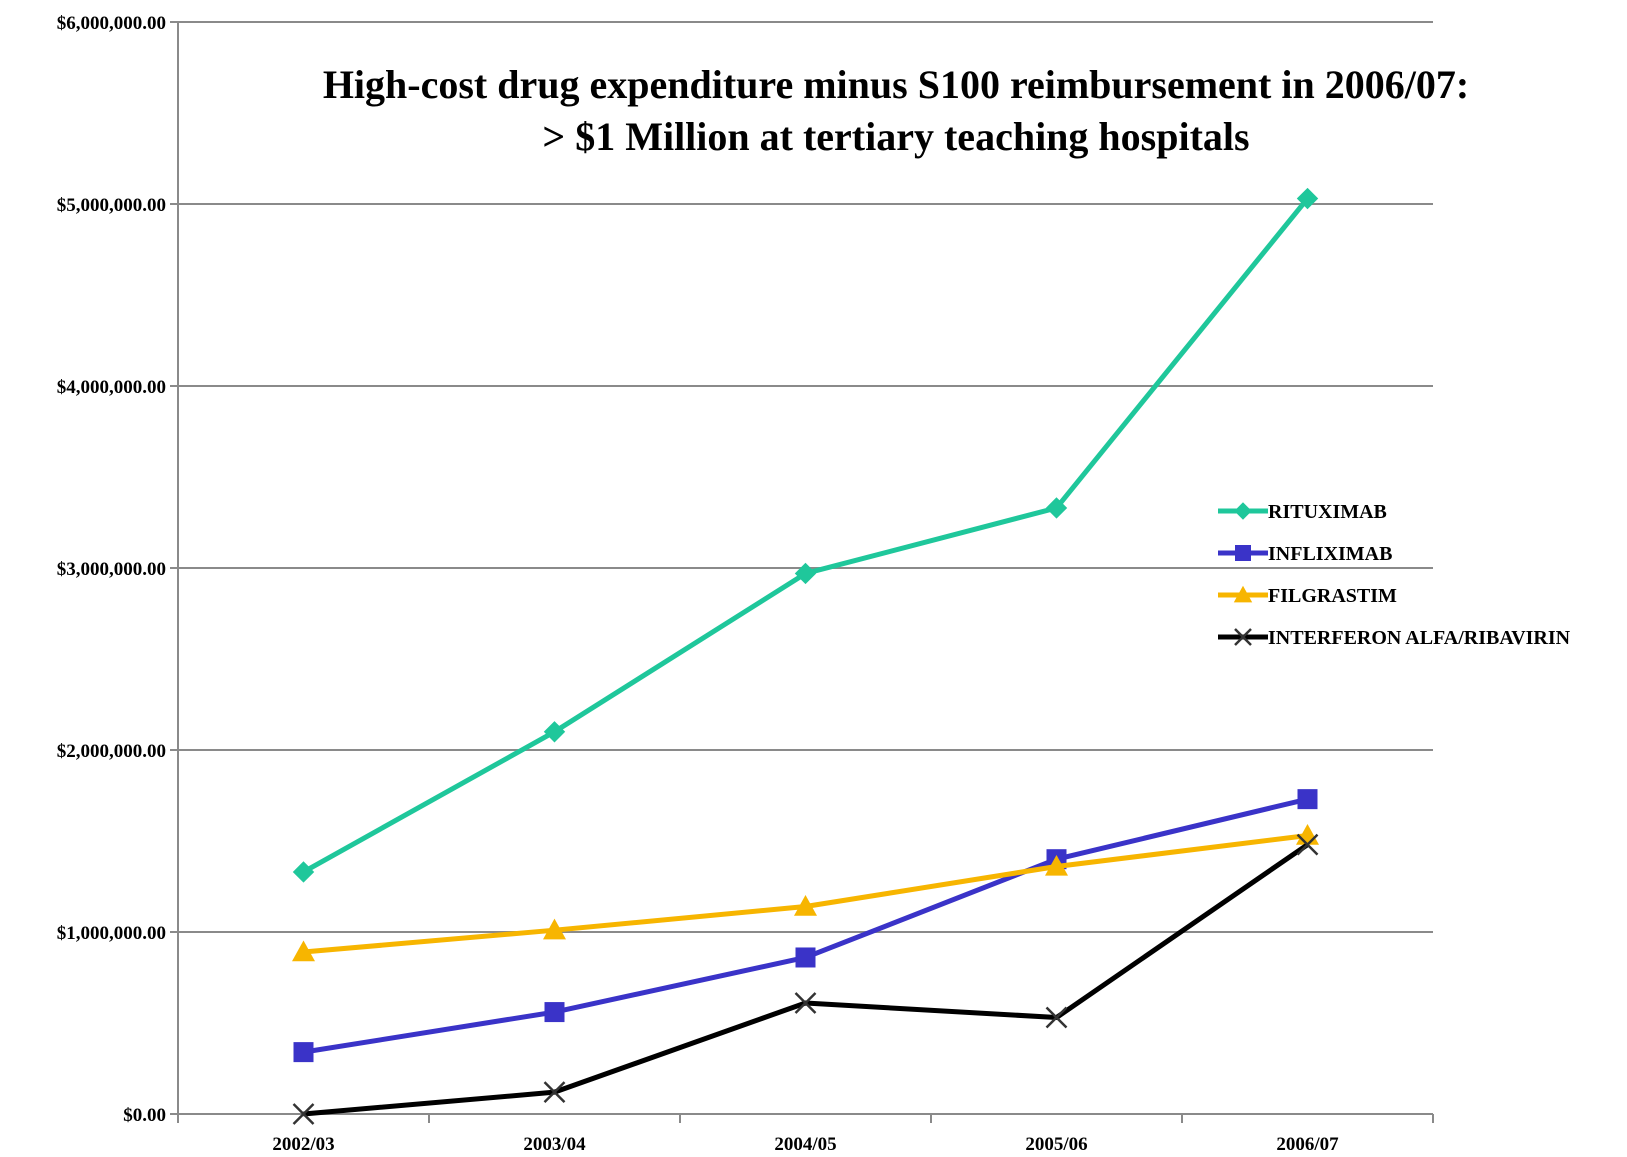 This screenshot has width=1627, height=1157. What do you see at coordinates (111, 751) in the screenshot?
I see `y-tick-label: $2,000,000.00` at bounding box center [111, 751].